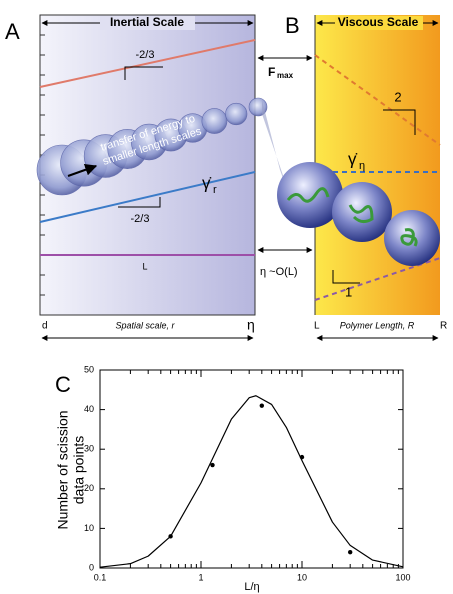 The height and width of the screenshot is (594, 453). I want to click on line-label: L, so click(144, 266).